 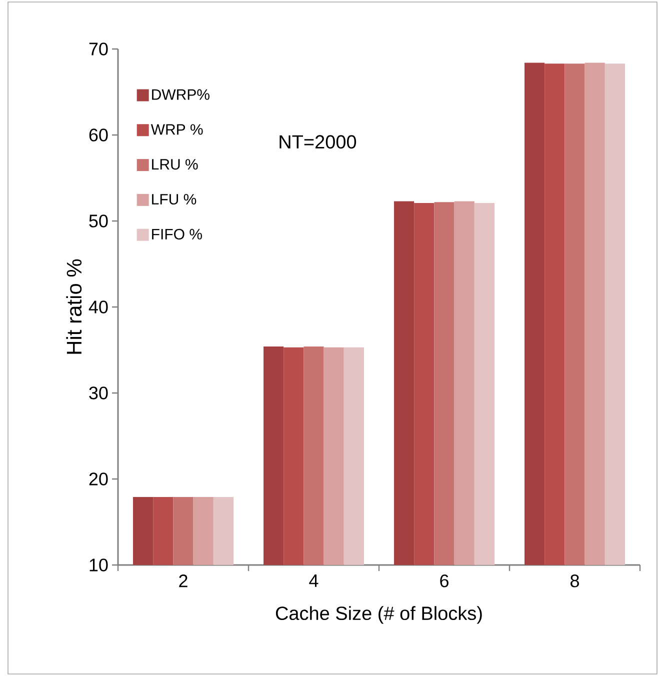 I want to click on y-tick-label: 50, so click(x=98, y=221).